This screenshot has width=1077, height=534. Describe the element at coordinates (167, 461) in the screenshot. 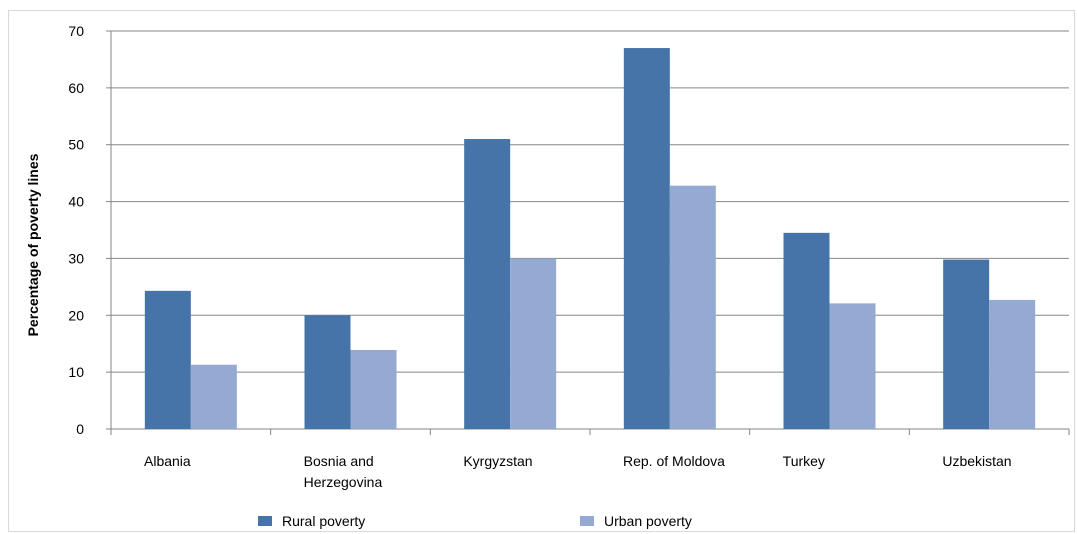

I see `x-category-label: Albania` at that location.